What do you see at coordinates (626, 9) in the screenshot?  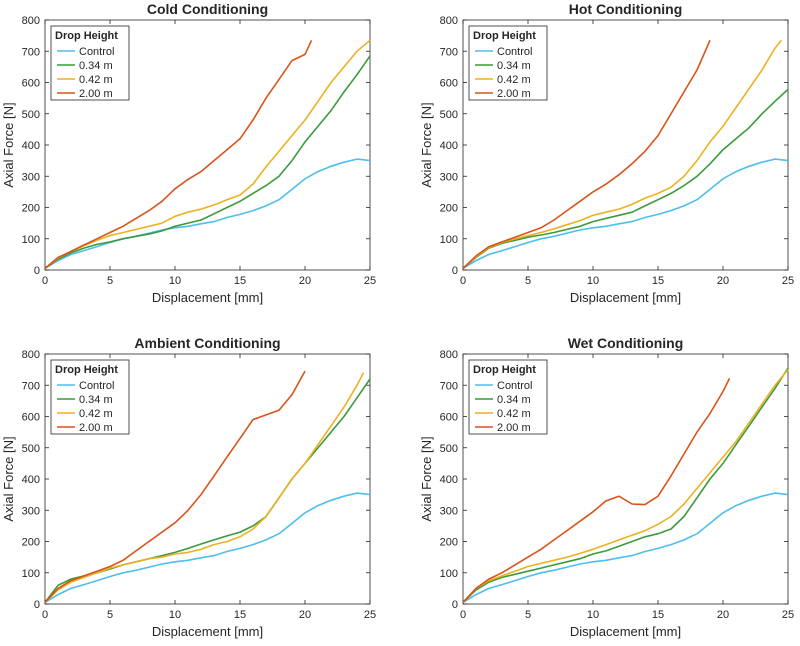 I see `chart-title: Hot Conditioning` at bounding box center [626, 9].